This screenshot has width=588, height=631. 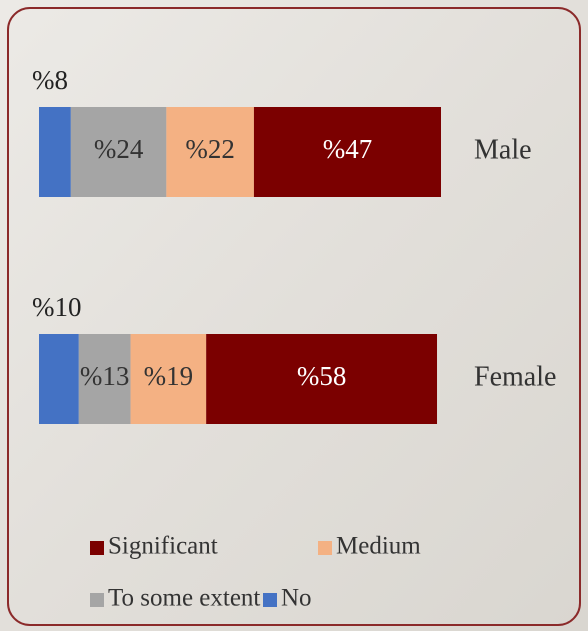 I want to click on data-label: %8, so click(x=50, y=80).